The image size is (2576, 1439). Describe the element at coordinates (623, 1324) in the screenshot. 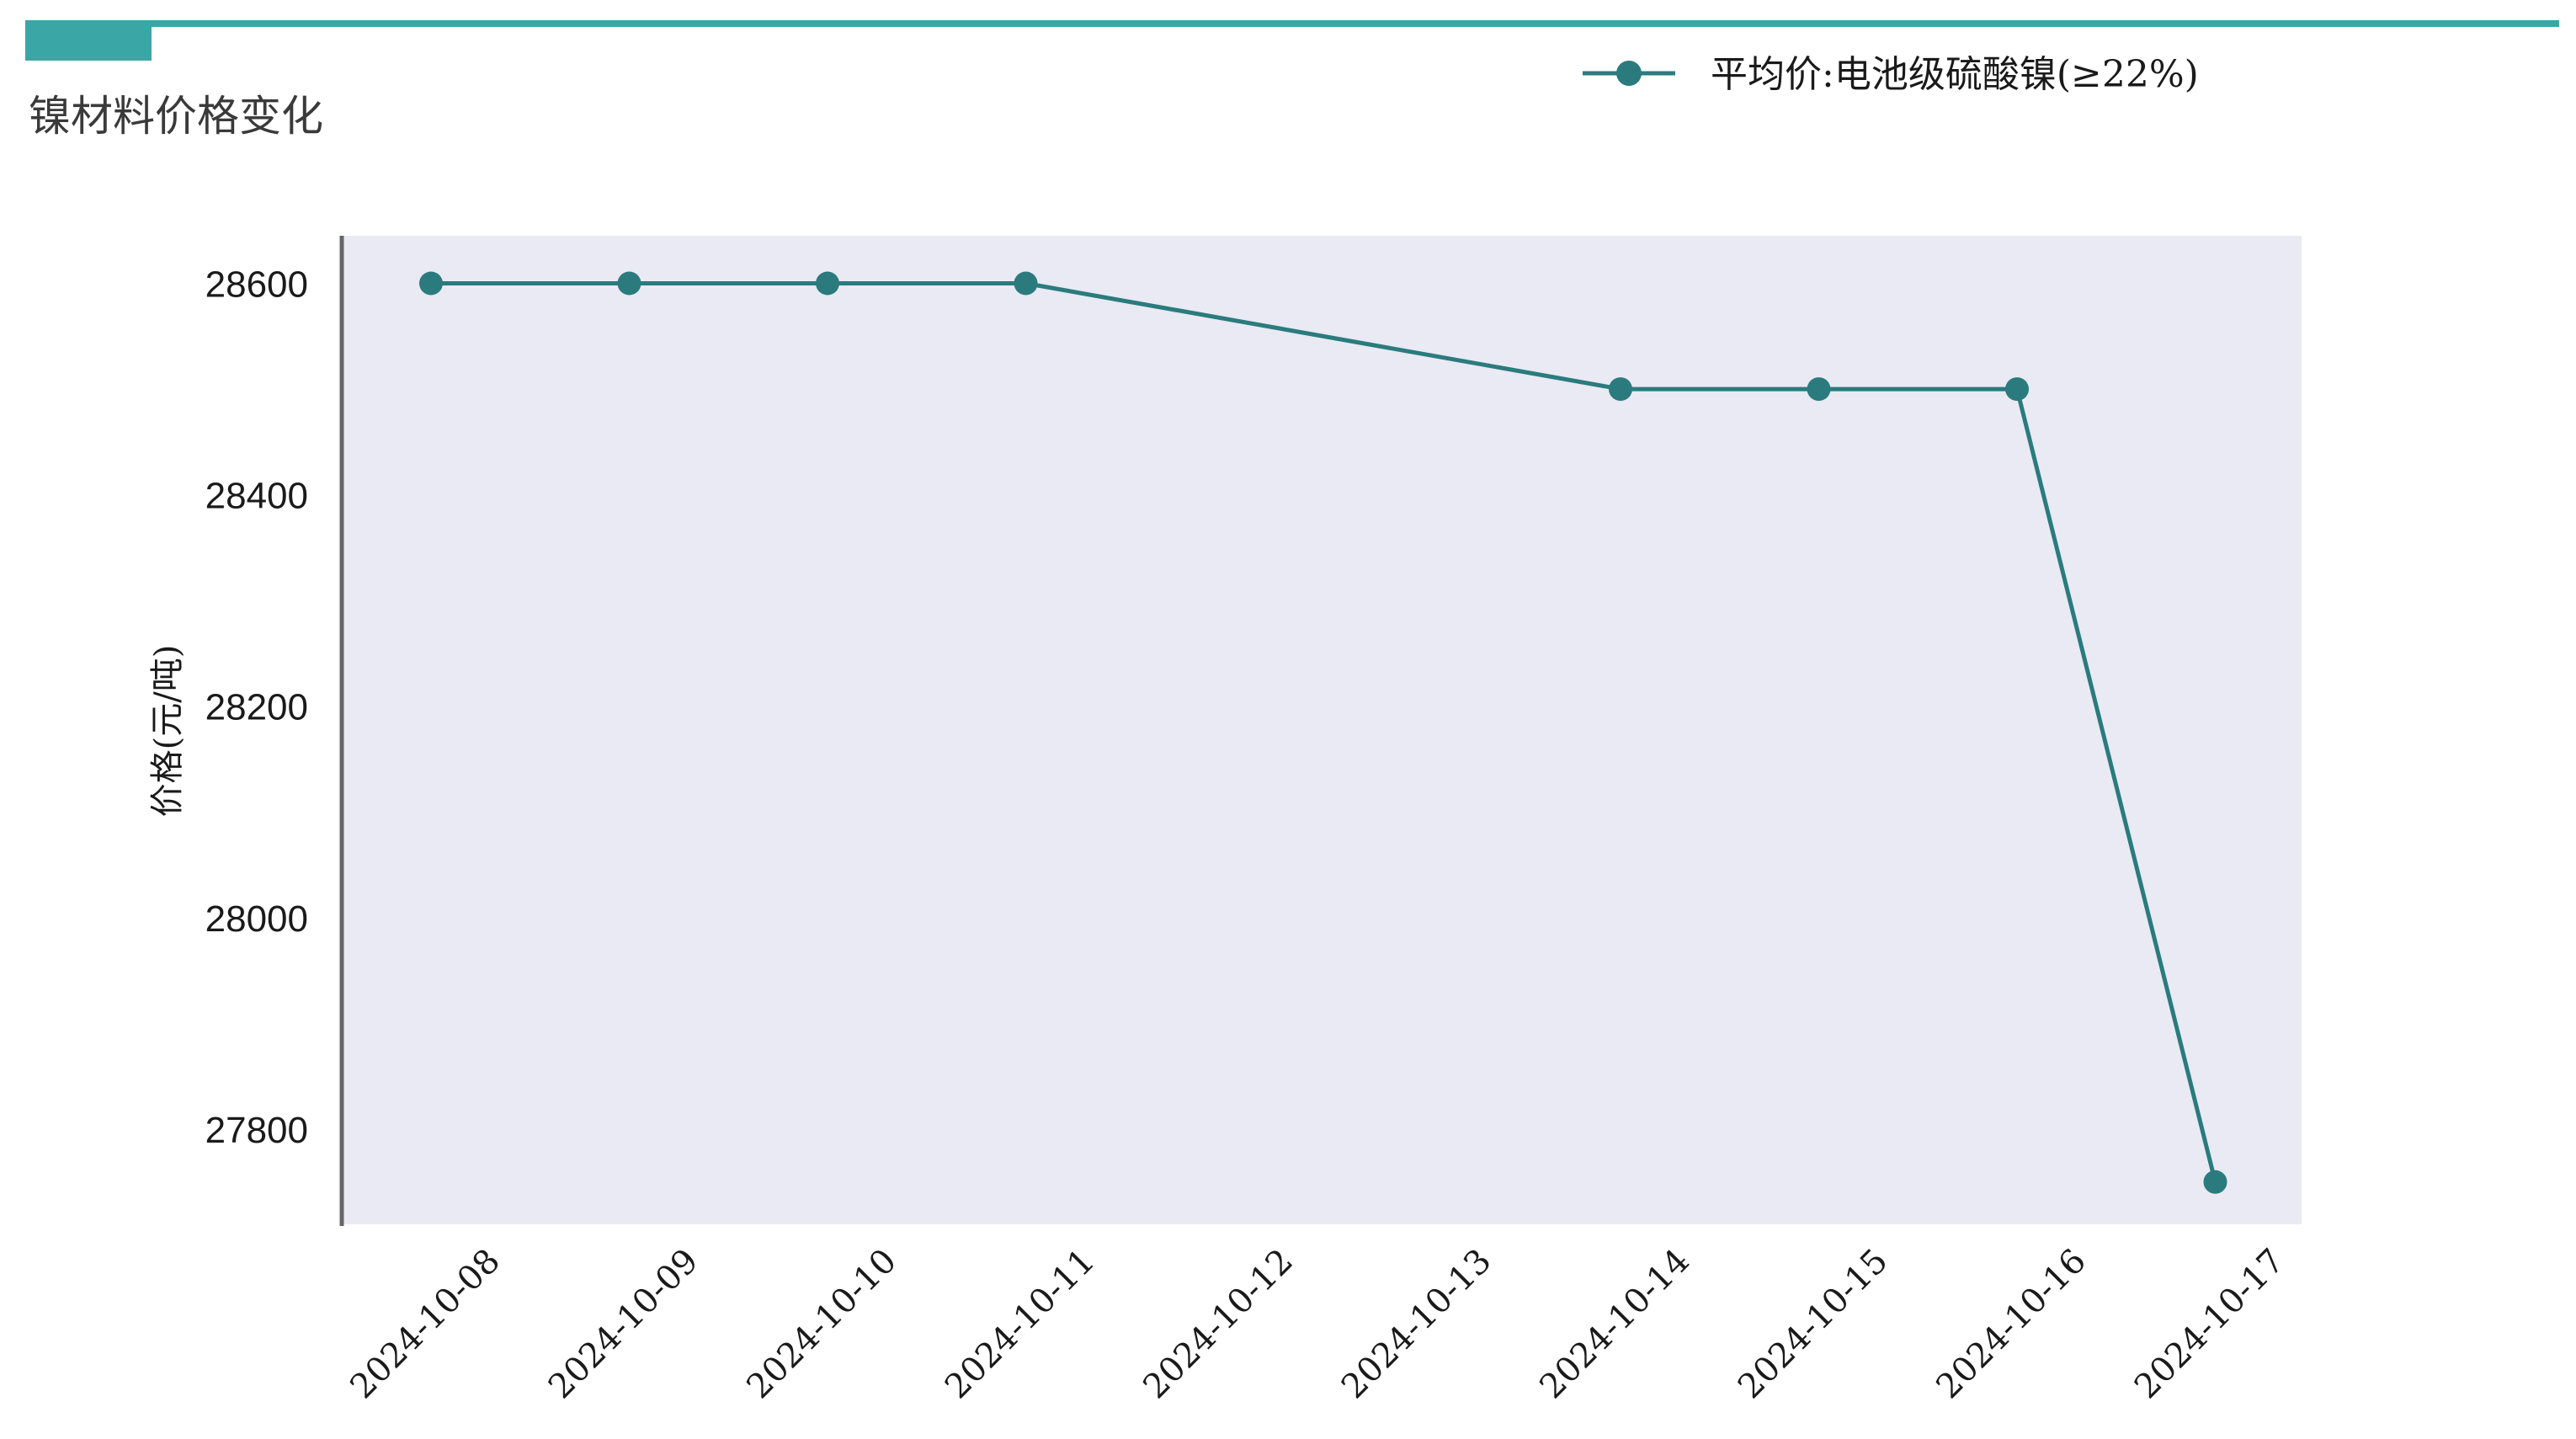

I see `x-tick-label: 2024-10-09` at that location.